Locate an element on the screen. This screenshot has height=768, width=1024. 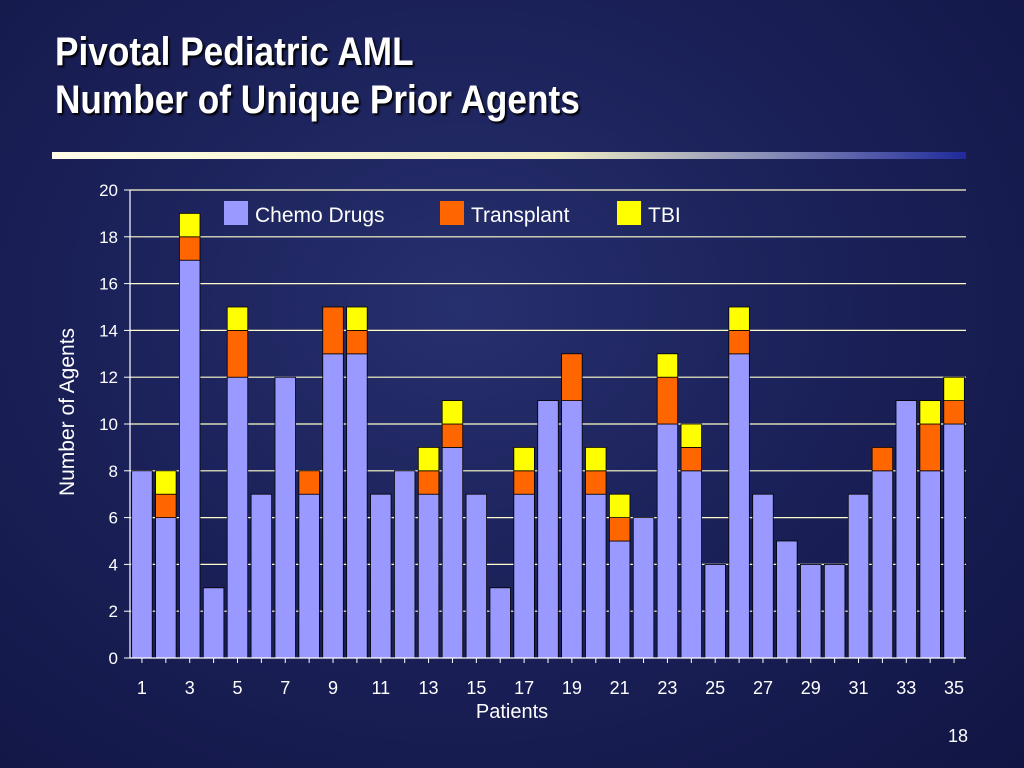
x-tick-label: 9 is located at coordinates (333, 688).